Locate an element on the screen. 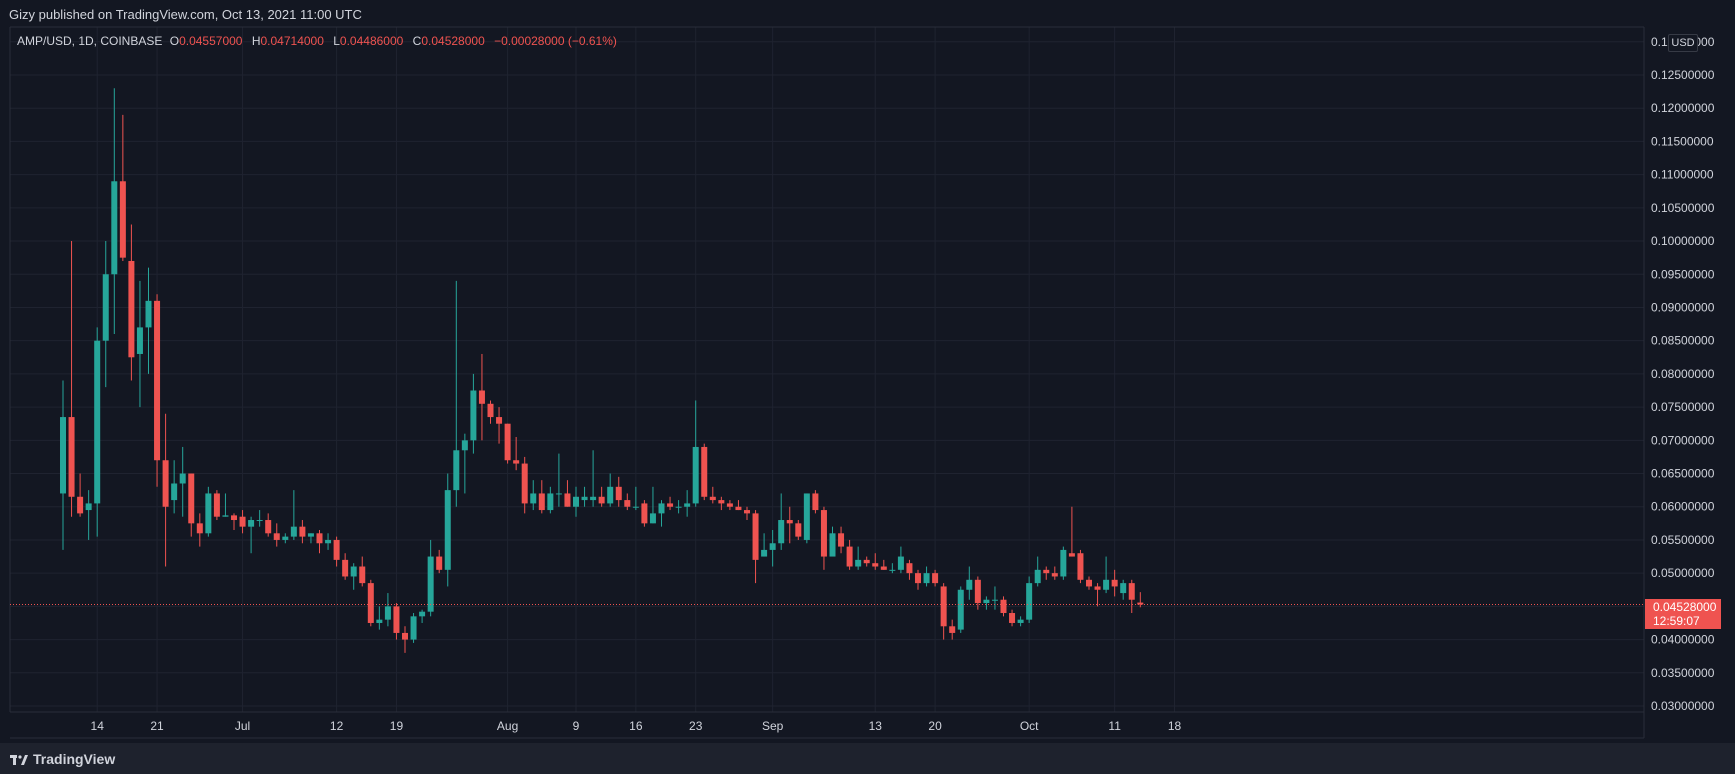 The width and height of the screenshot is (1735, 774). symbol-label: AMP/USD, 1D, COINBASE is located at coordinates (90, 41).